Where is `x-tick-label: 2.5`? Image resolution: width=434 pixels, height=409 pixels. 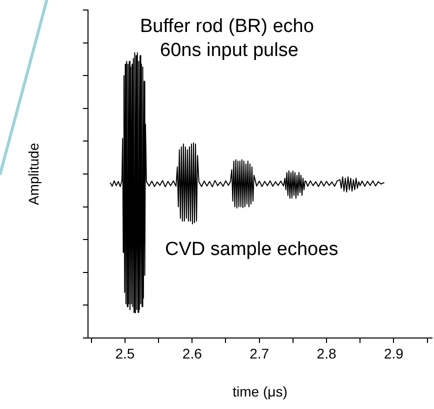 x-tick-label: 2.5 is located at coordinates (125, 353).